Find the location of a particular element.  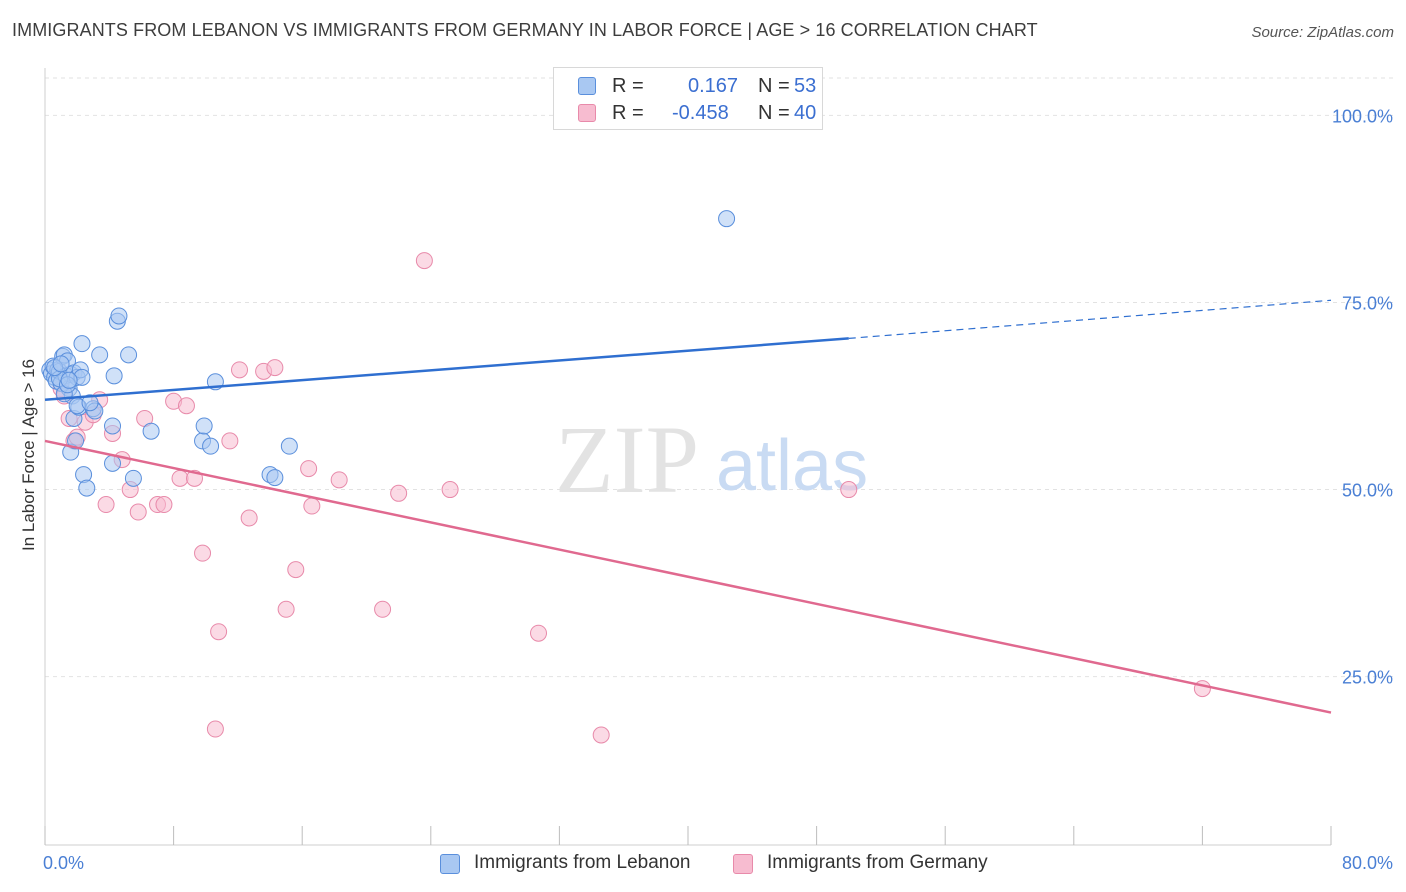

lebanon-trend-extension is located at coordinates (1090, 319).